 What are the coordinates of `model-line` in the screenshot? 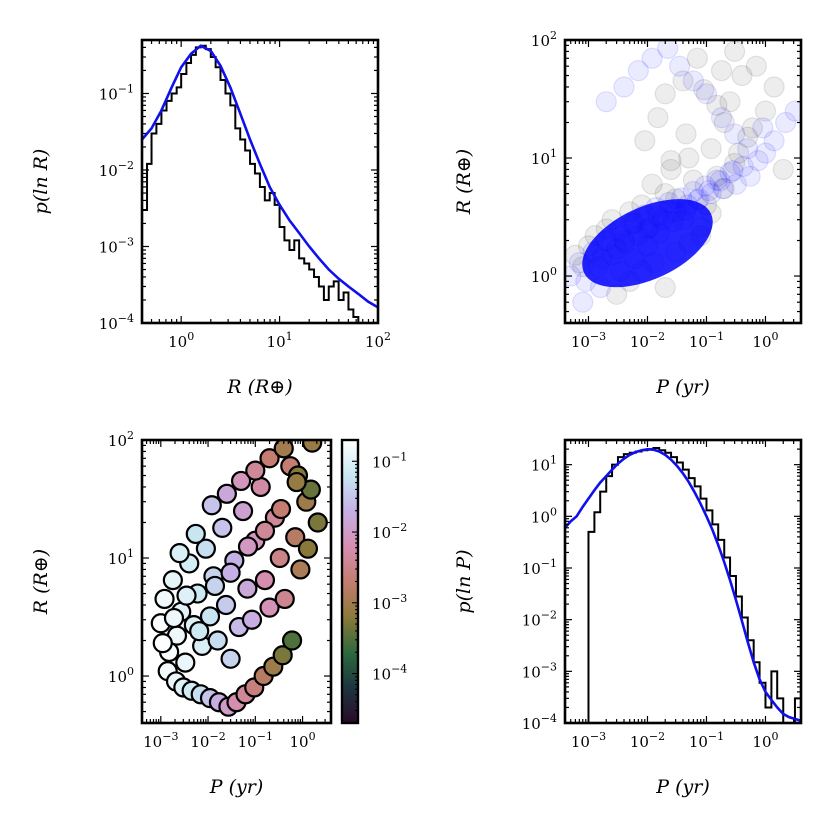 It's located at (260, 176).